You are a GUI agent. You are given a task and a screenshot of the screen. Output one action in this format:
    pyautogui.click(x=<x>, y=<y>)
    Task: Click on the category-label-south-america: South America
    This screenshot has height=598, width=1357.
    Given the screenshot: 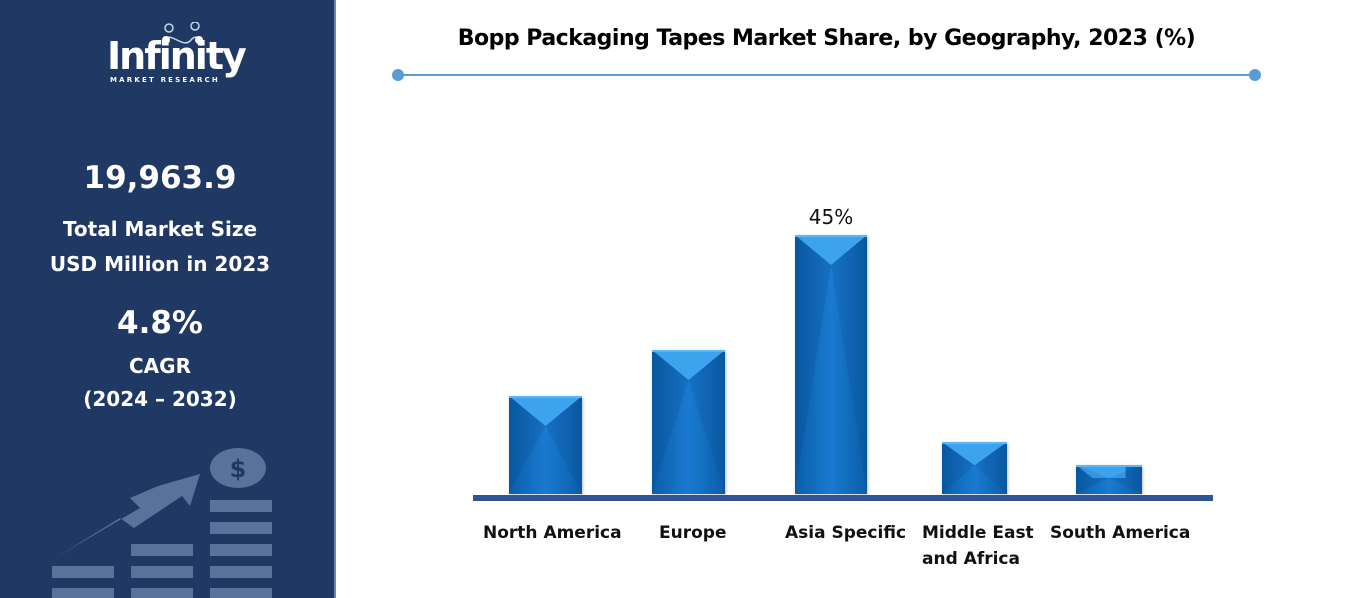 What is the action you would take?
    pyautogui.click(x=1120, y=533)
    